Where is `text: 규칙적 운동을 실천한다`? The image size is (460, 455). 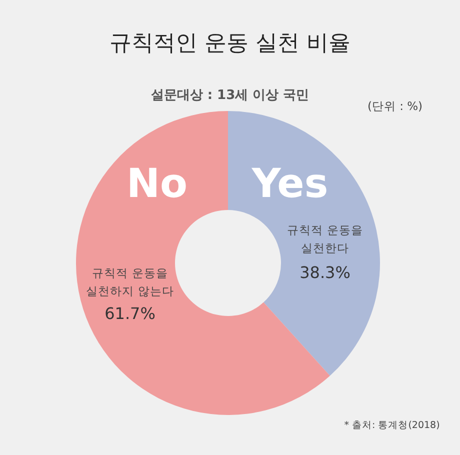
text: 규칙적 운동을 실천한다 is located at coordinates (325, 239).